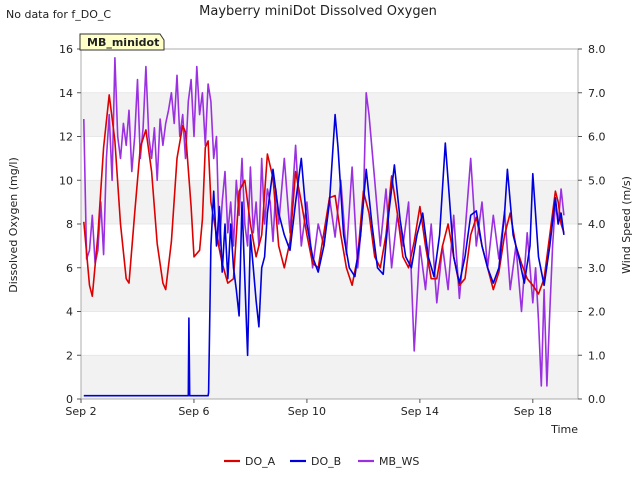 This screenshot has width=640, height=480. Describe the element at coordinates (533, 411) in the screenshot. I see `x-tick-label: Sep 18` at that location.